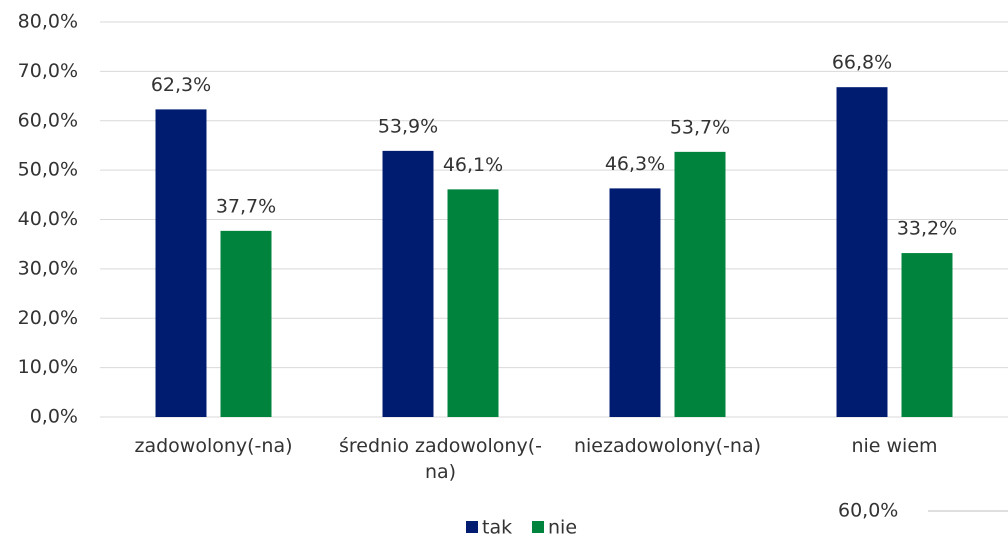 This screenshot has width=1008, height=539. What do you see at coordinates (48, 367) in the screenshot?
I see `y-tick-label: 10,0%` at bounding box center [48, 367].